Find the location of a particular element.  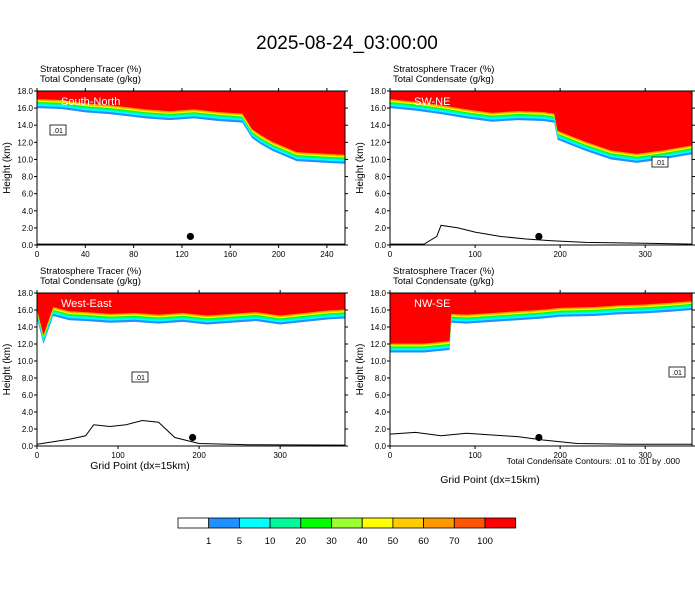

colorbar-label: 40 is located at coordinates (362, 541).